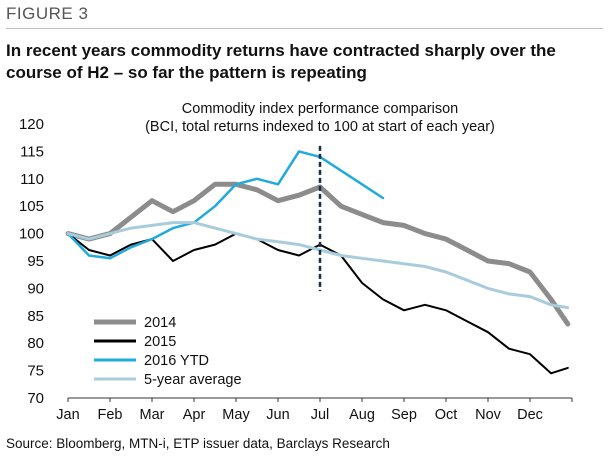 The image size is (609, 457). Describe the element at coordinates (530, 415) in the screenshot. I see `x-tick-label: Dec` at that location.